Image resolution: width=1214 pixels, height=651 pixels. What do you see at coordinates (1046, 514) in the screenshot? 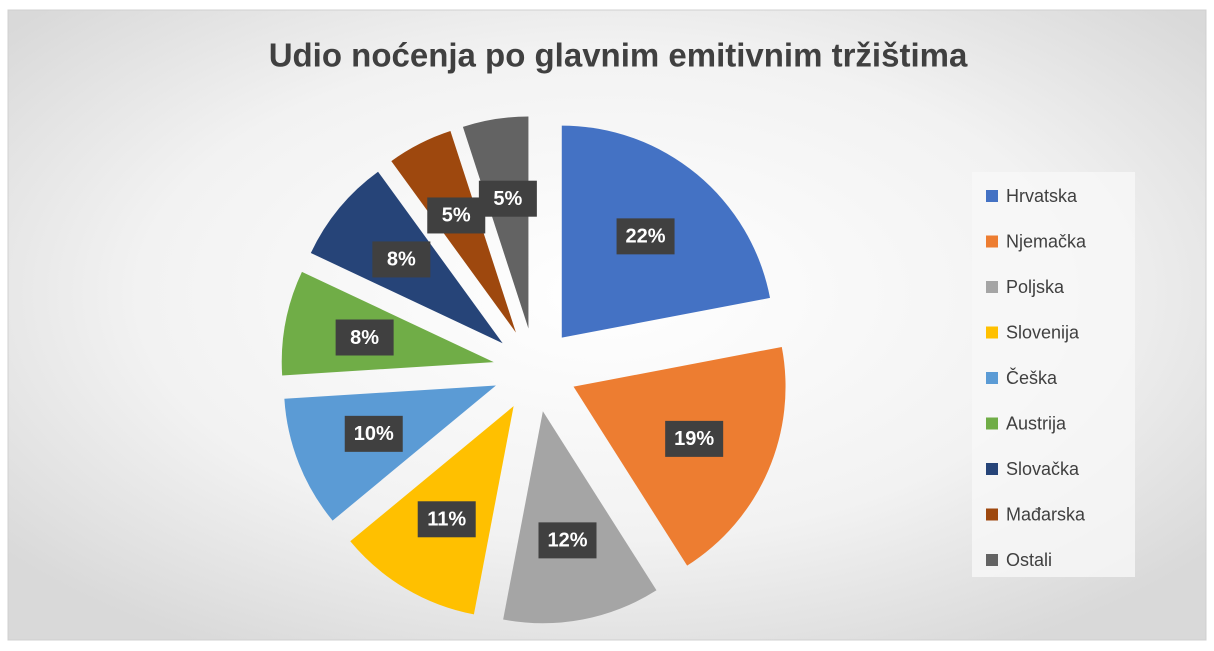
I see `legend-label: Mađarska` at bounding box center [1046, 514].